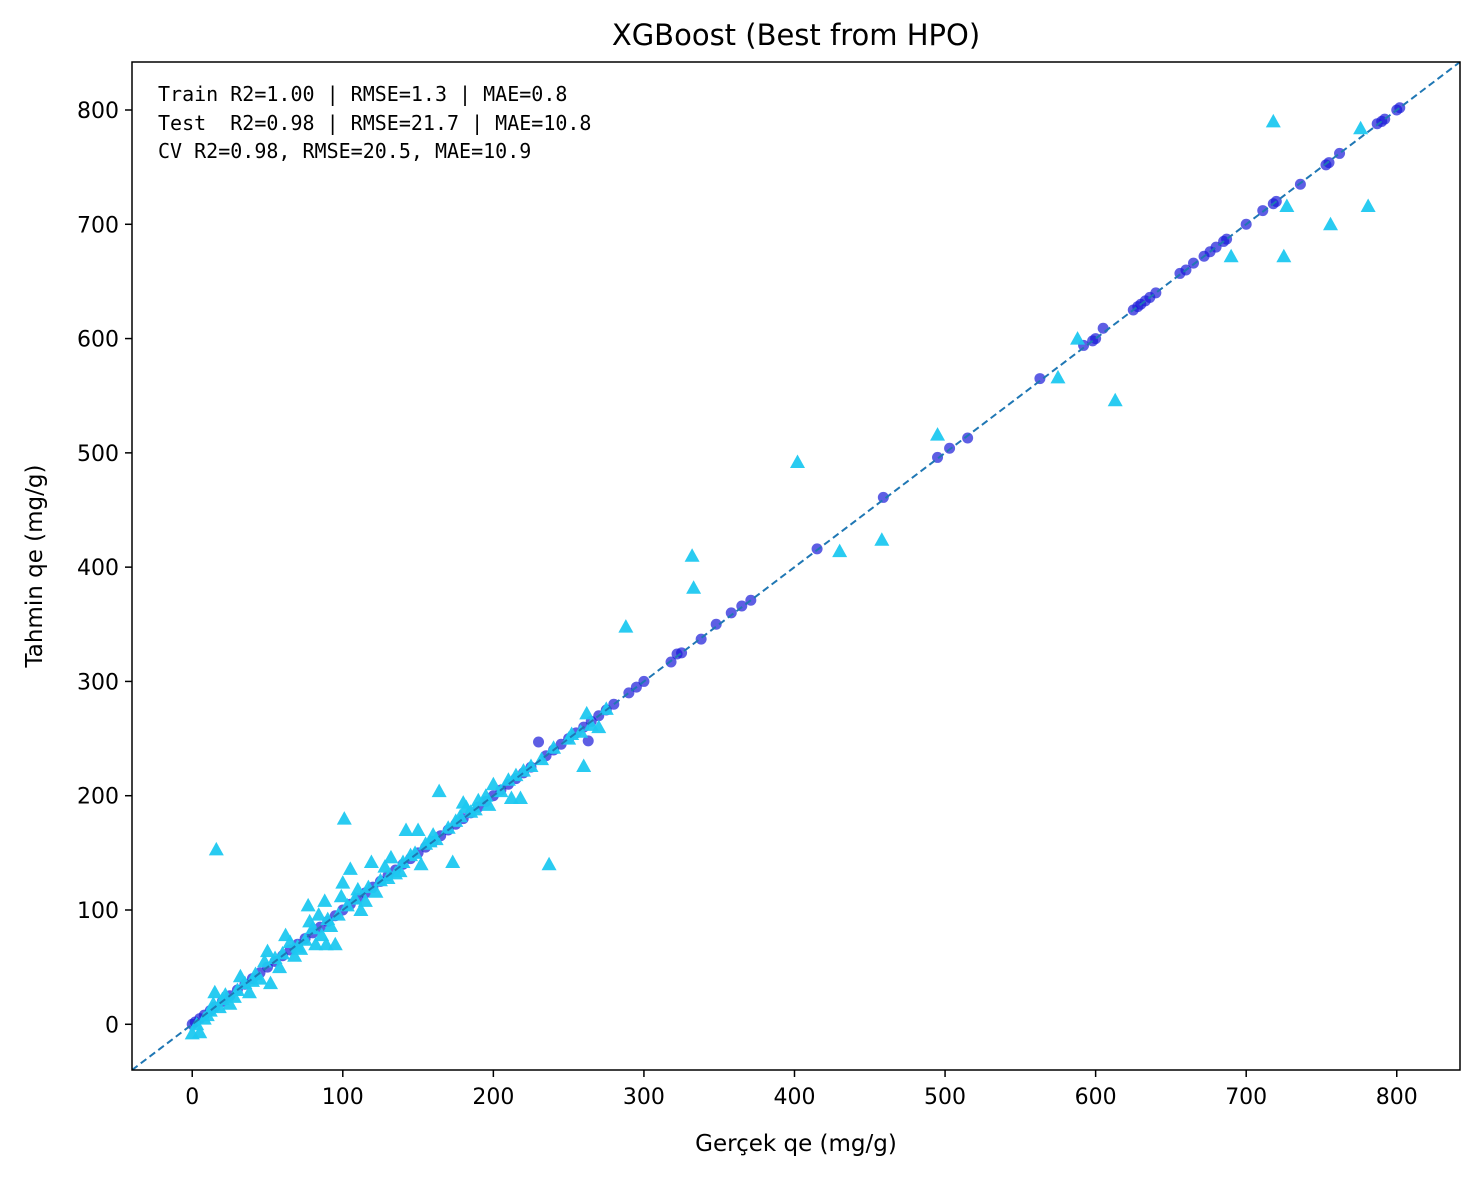  Describe the element at coordinates (98, 797) in the screenshot. I see `y-tick-label: 200` at that location.